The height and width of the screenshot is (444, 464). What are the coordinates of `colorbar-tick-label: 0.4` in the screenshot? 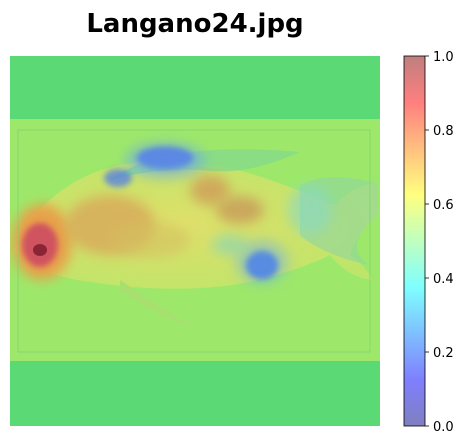 It's located at (443, 279).